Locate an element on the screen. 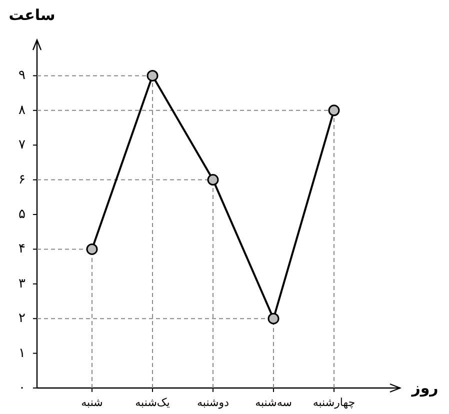 Image resolution: width=449 pixels, height=414 pixels. x-tick-label: یک‌شنبه is located at coordinates (152, 402).